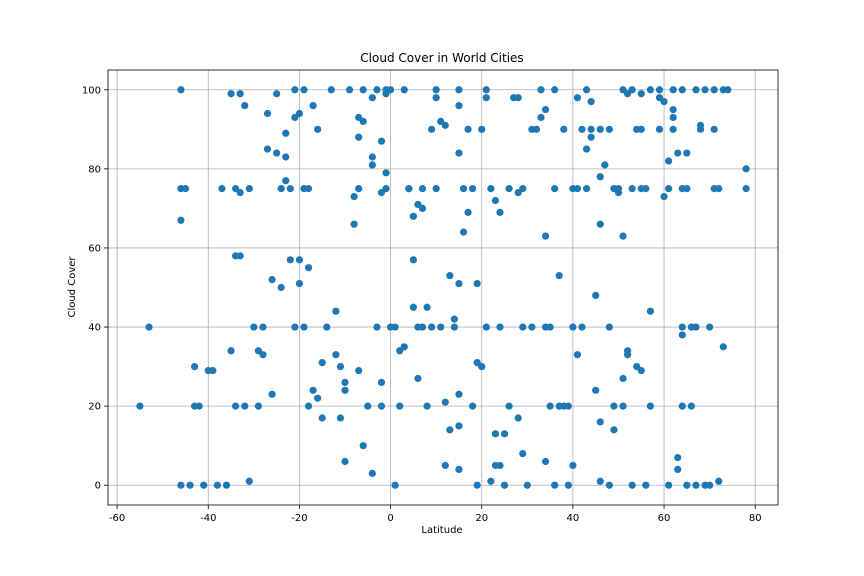 The image size is (864, 576). Describe the element at coordinates (441, 530) in the screenshot. I see `x-axis-label: Latitude` at that location.